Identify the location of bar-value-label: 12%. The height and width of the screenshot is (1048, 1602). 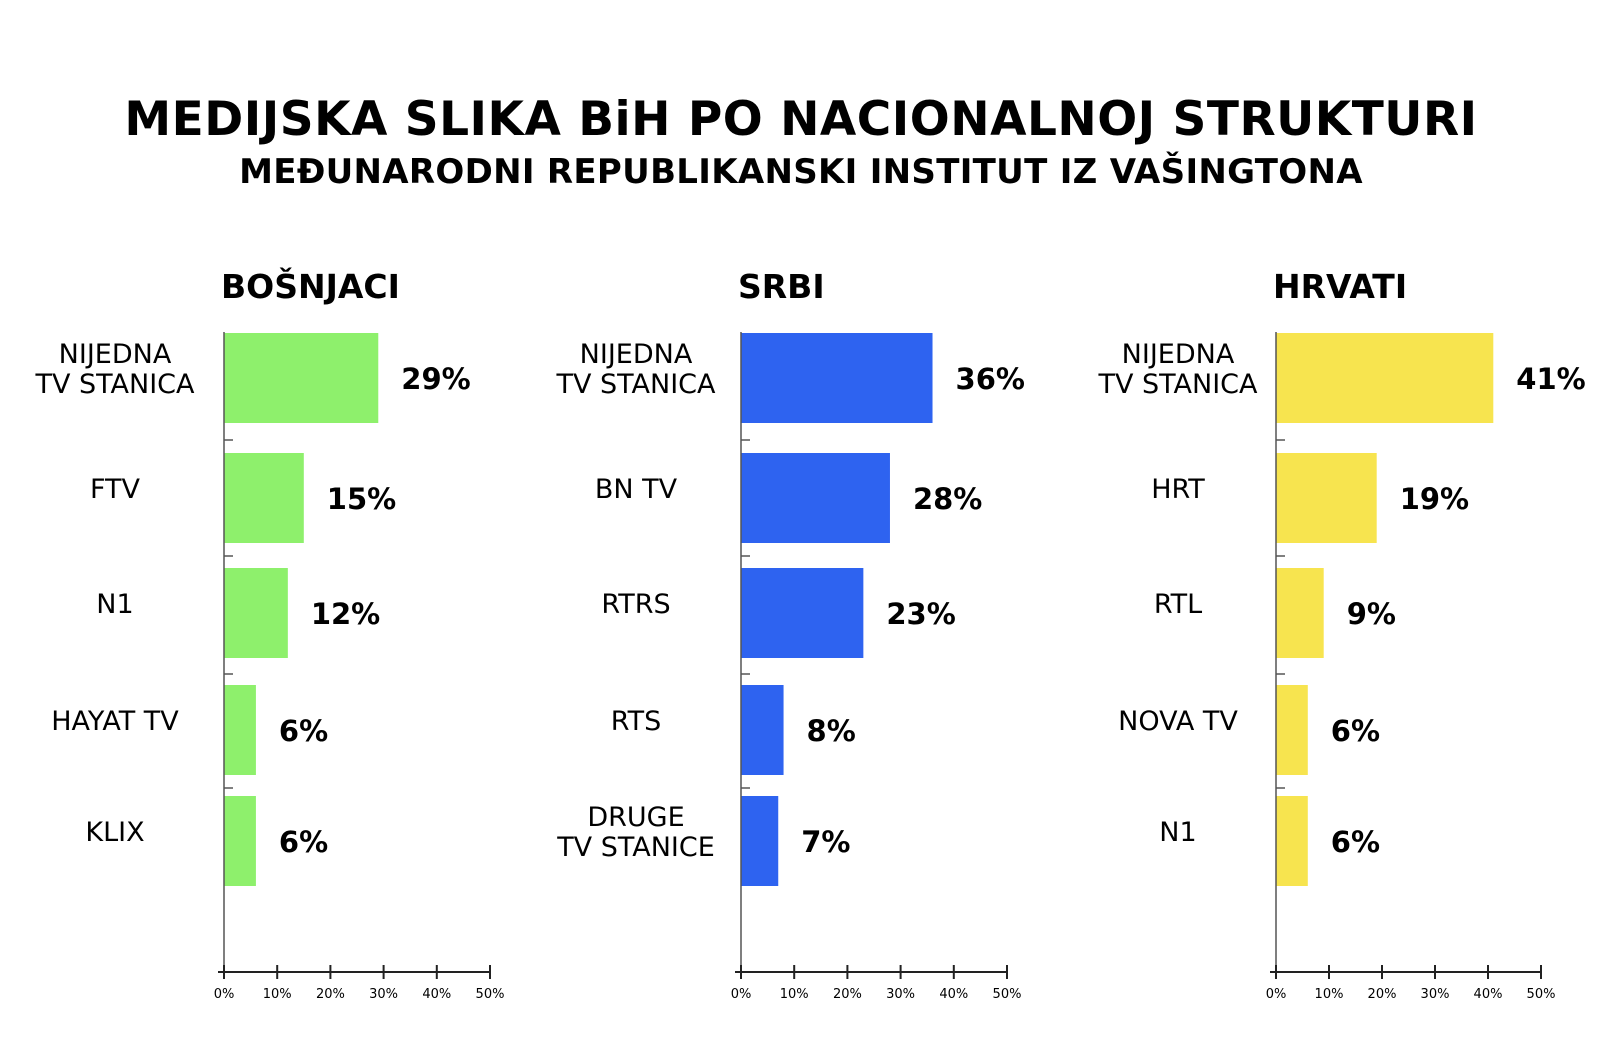
(345, 614).